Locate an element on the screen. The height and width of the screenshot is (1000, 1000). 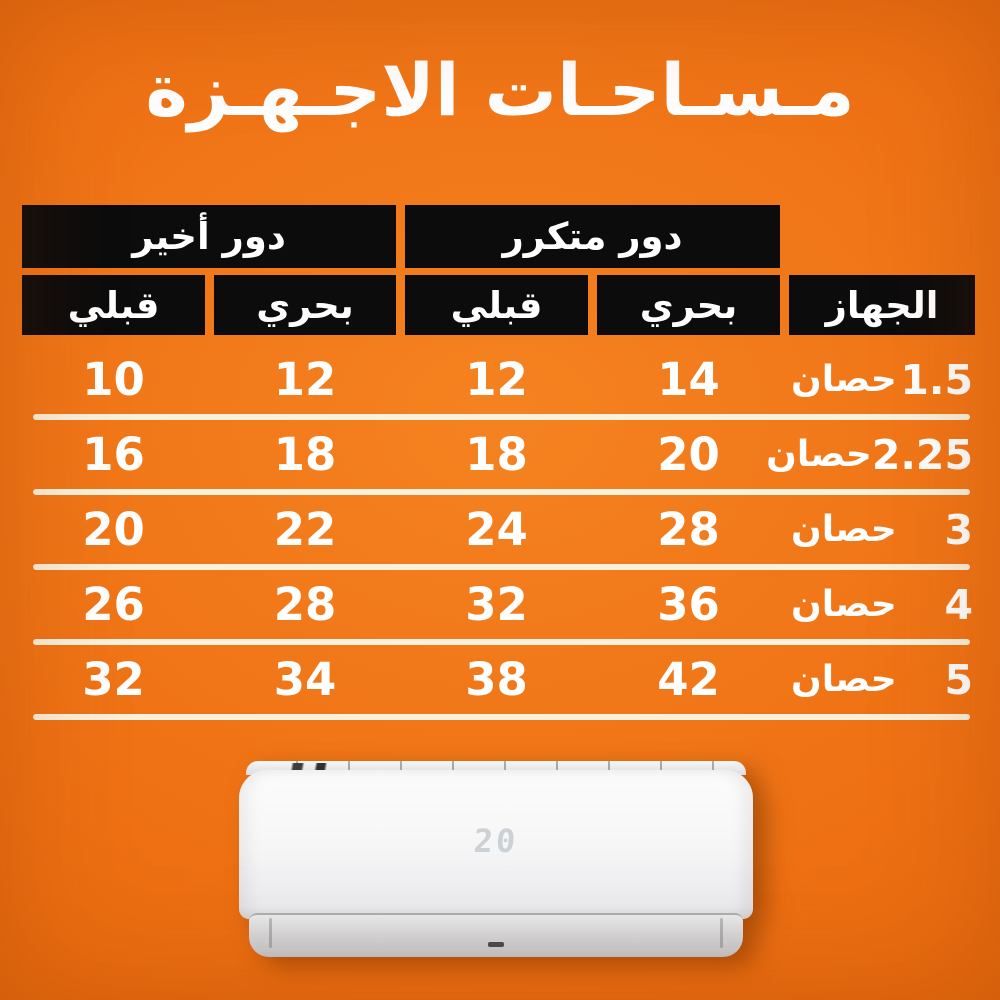
subheader-repeated-qibli: قبلي is located at coordinates (496, 305).